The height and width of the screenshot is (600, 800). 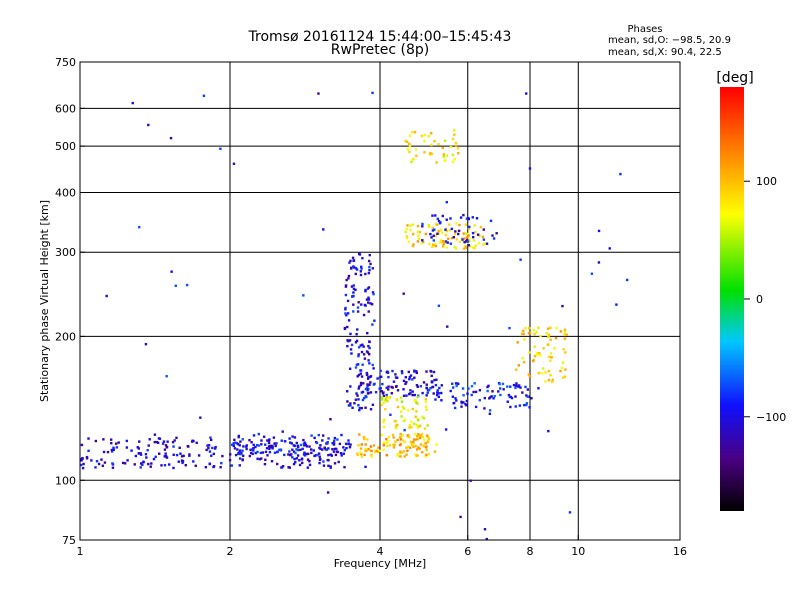 What do you see at coordinates (380, 37) in the screenshot?
I see `chart-title: Tromsø 20161124 15:44:00–15:45:43` at bounding box center [380, 37].